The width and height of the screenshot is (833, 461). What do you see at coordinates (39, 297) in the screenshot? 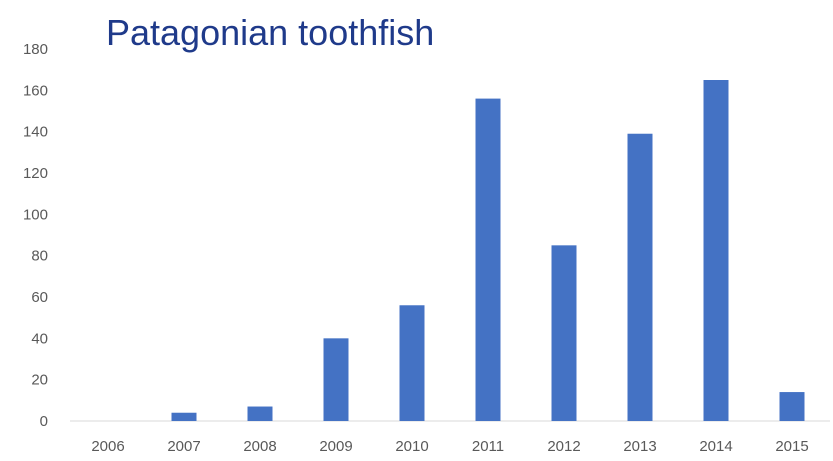
I see `y-tick-label: 60` at bounding box center [39, 297].